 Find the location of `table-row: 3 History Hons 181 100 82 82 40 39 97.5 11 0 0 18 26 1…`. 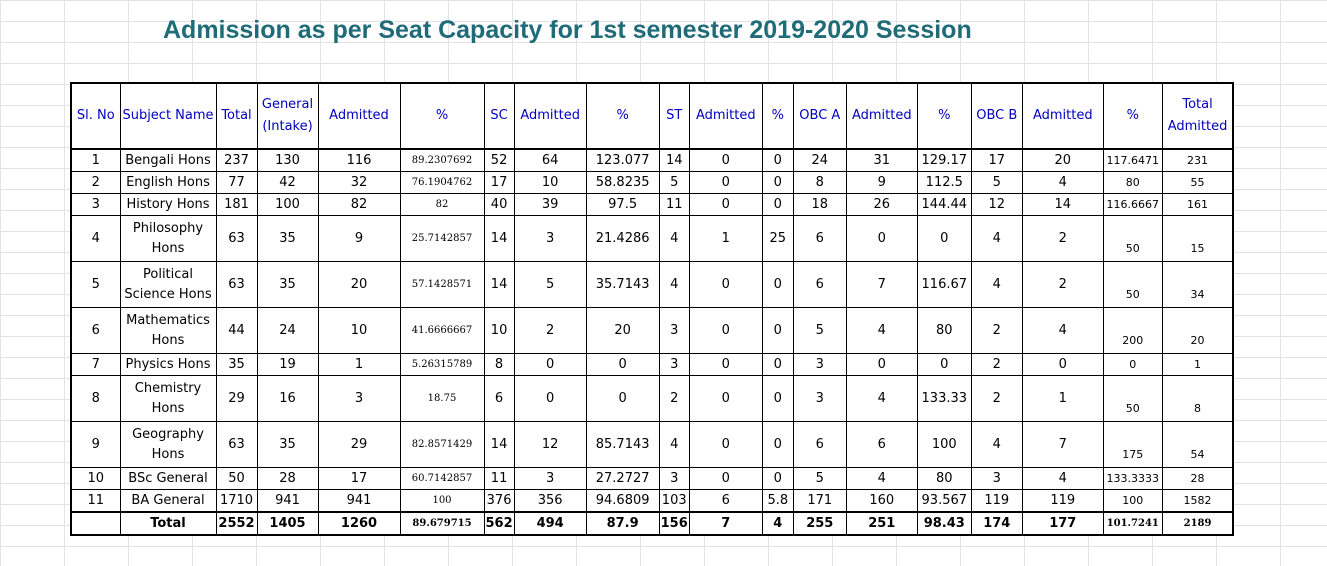

table-row: 3 History Hons 181 100 82 82 40 39 97.5 11 0 0 18 26 1… is located at coordinates (652, 204).